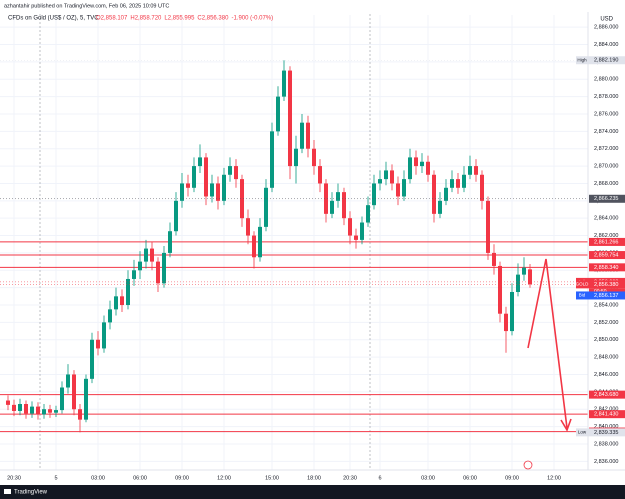 The width and height of the screenshot is (625, 499). Describe the element at coordinates (512, 478) in the screenshot. I see `x-tick-label: 09:00` at that location.